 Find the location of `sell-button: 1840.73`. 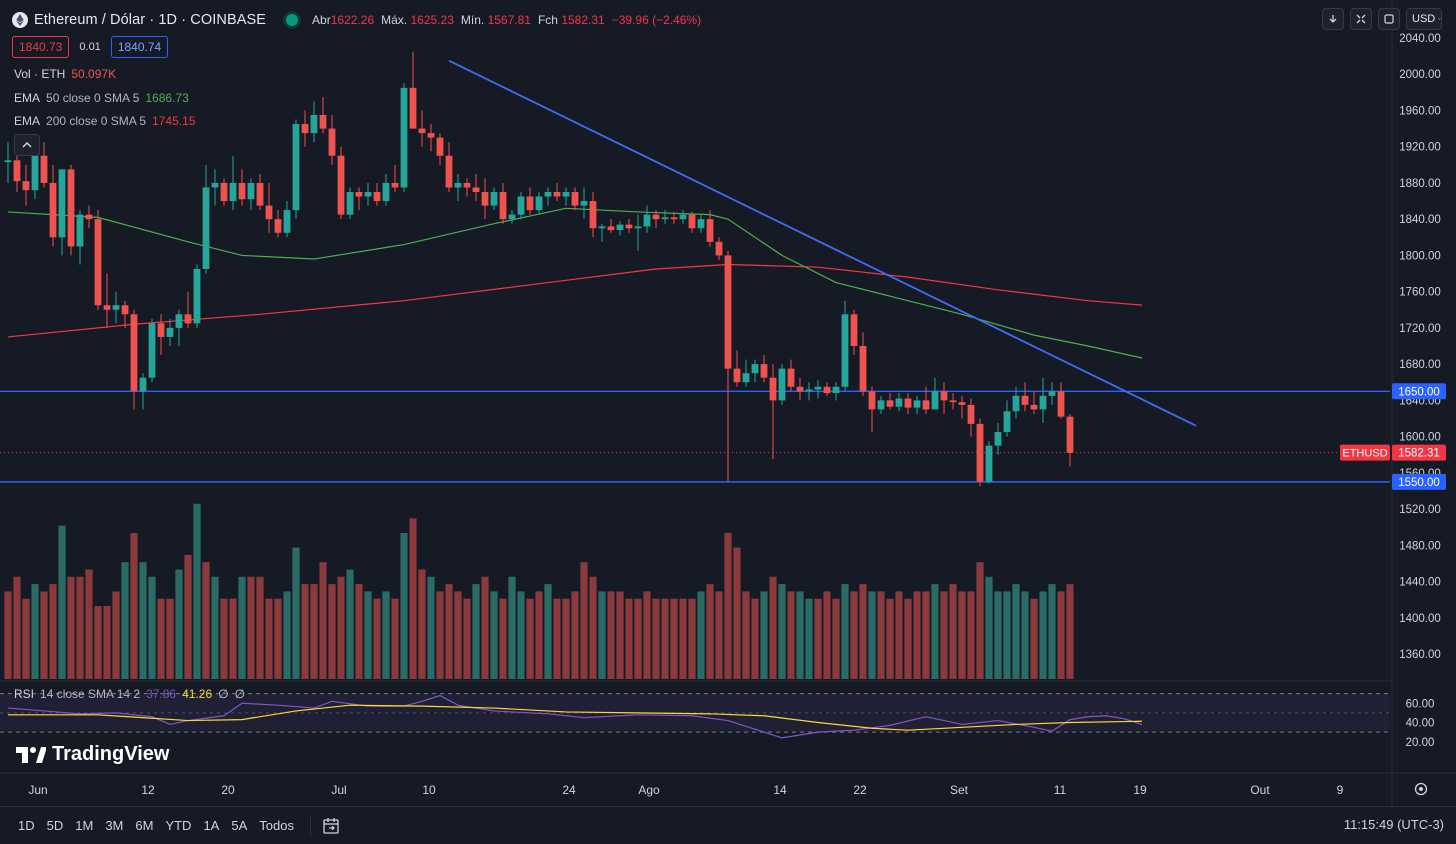

sell-button: 1840.73 is located at coordinates (41, 47).